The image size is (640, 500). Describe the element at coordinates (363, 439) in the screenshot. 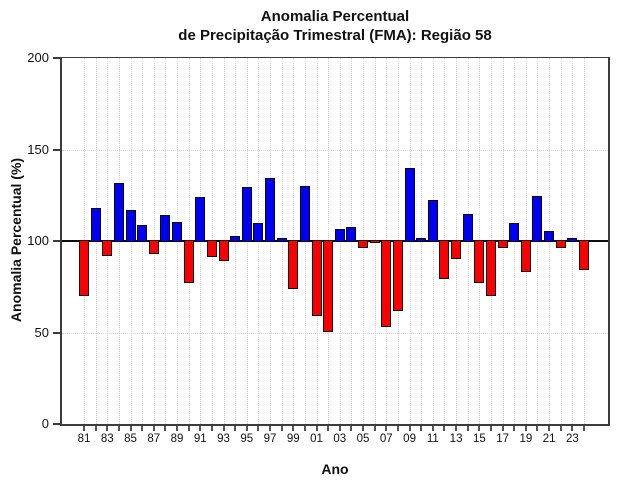

I see `x-tick-label: 05` at that location.